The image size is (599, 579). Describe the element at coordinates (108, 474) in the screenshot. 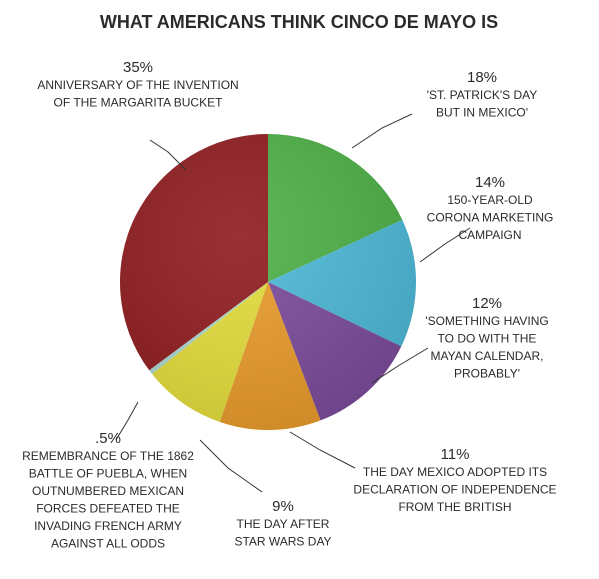

I see `slice-description-line: BATTLE OF PUEBLA, WHEN` at that location.